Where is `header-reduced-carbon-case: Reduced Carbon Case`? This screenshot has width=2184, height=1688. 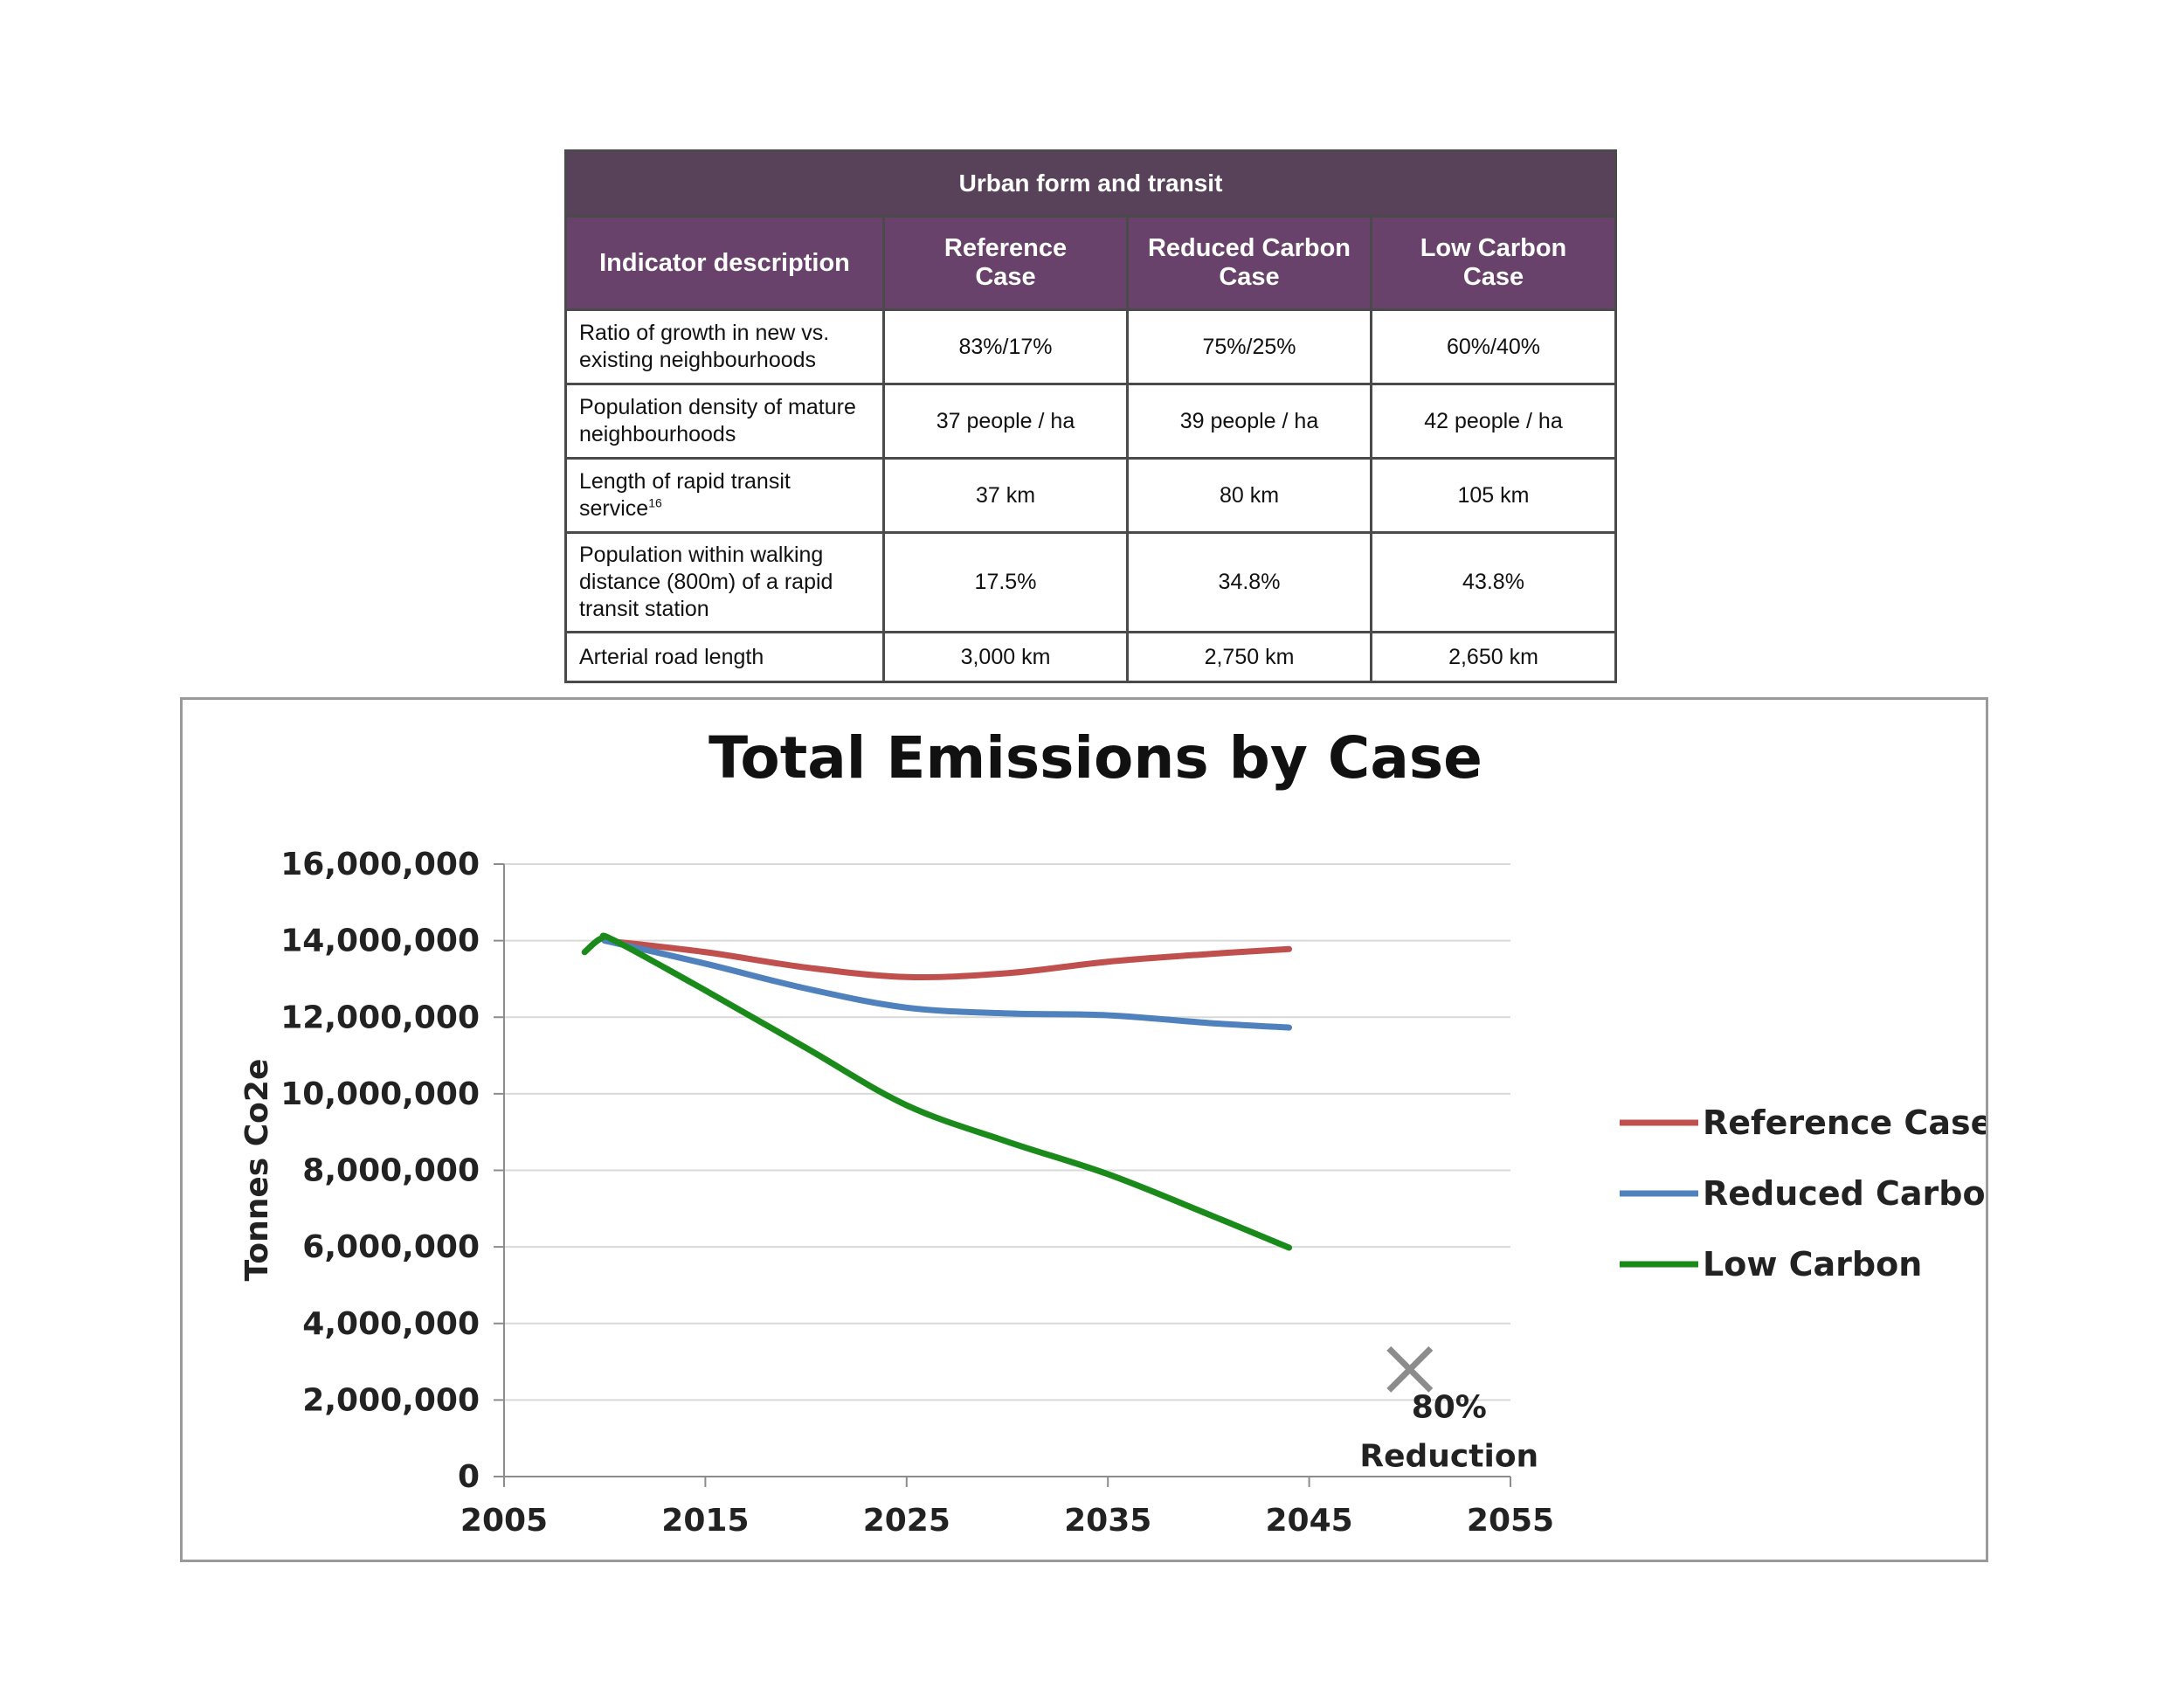 header-reduced-carbon-case: Reduced Carbon Case is located at coordinates (1249, 263).